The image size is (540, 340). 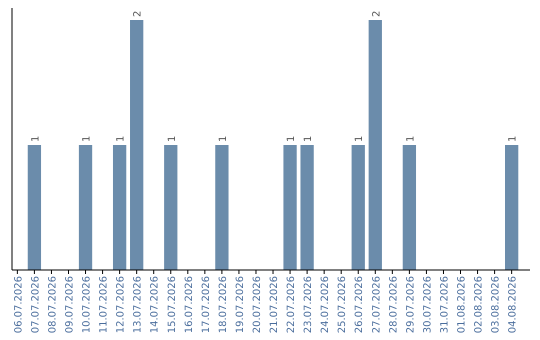 What do you see at coordinates (513, 305) in the screenshot?
I see `x-tick-label: 04.08.2026` at bounding box center [513, 305].